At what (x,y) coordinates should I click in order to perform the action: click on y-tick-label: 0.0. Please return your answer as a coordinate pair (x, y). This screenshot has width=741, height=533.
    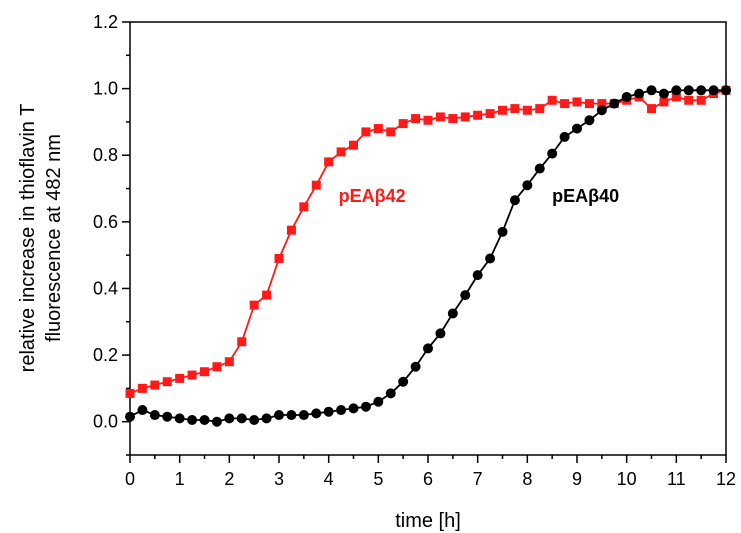
    Looking at the image, I should click on (105, 422).